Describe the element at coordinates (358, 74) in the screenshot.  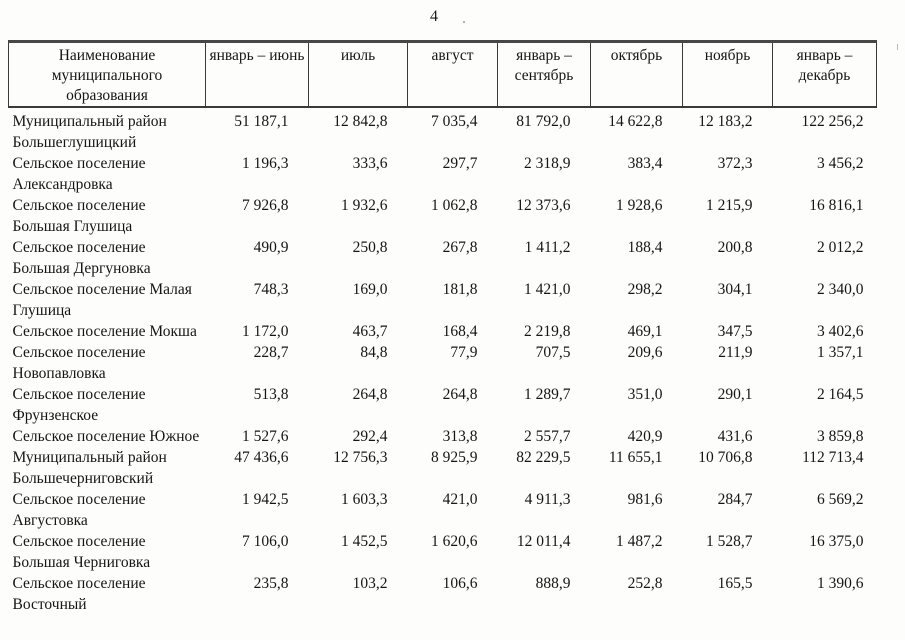
I see `header-cell-2: июль` at that location.